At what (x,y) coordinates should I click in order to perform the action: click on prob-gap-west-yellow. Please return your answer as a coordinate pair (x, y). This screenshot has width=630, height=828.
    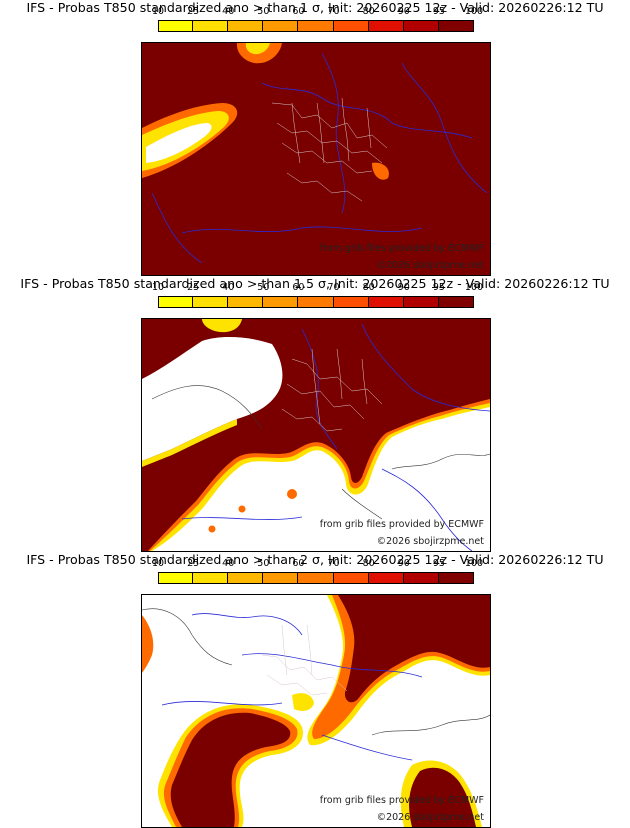
    Looking at the image, I should click on (189, 443).